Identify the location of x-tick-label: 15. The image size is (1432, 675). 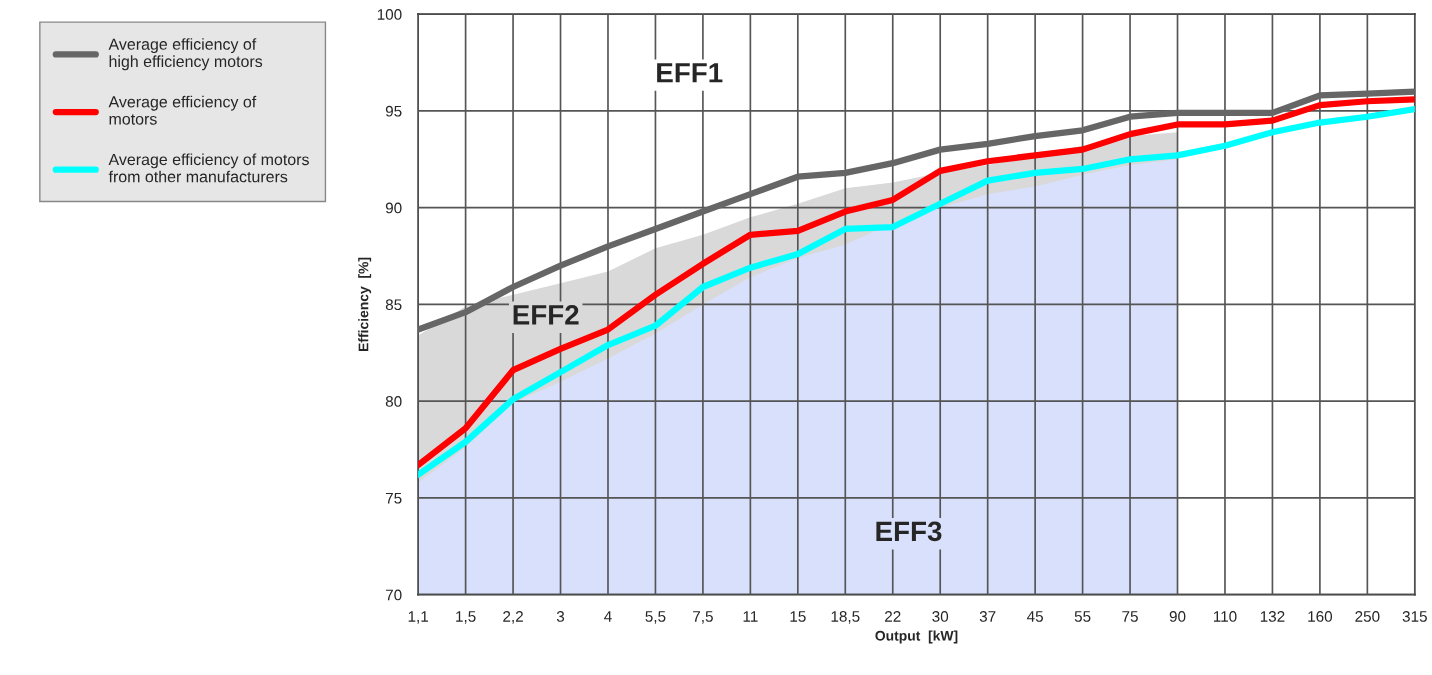
(798, 616).